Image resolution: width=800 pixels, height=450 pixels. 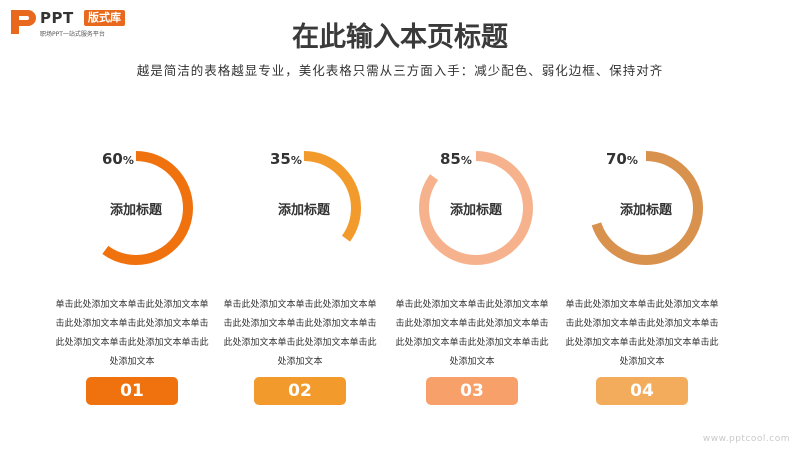 What do you see at coordinates (23, 22) in the screenshot?
I see `ppt-logo-icon` at bounding box center [23, 22].